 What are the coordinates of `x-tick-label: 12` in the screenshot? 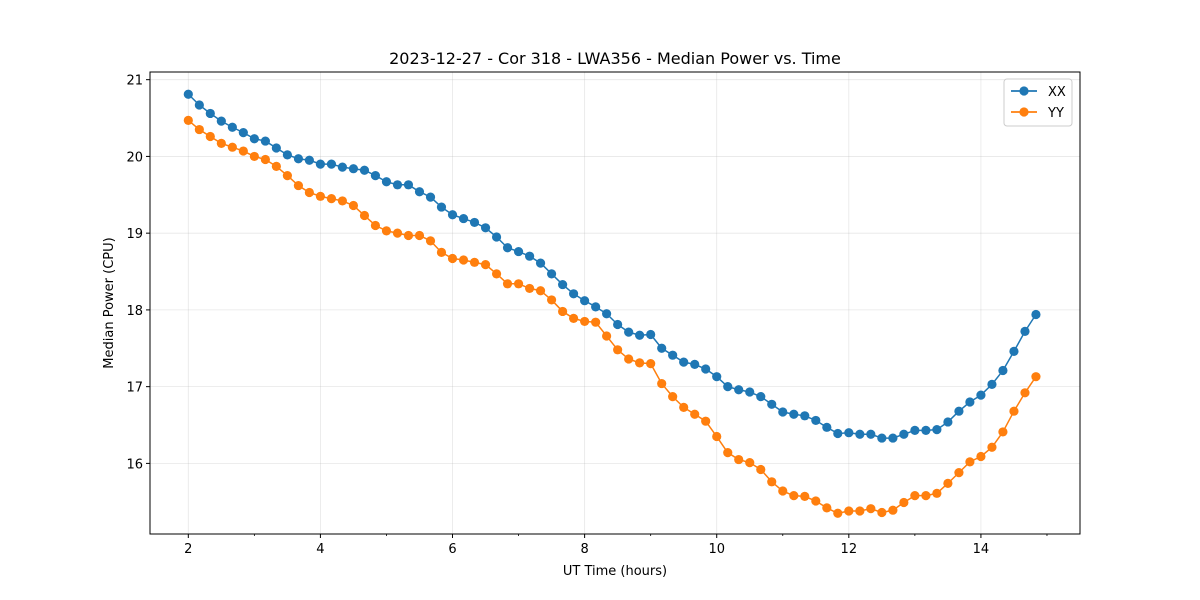 It's located at (849, 549).